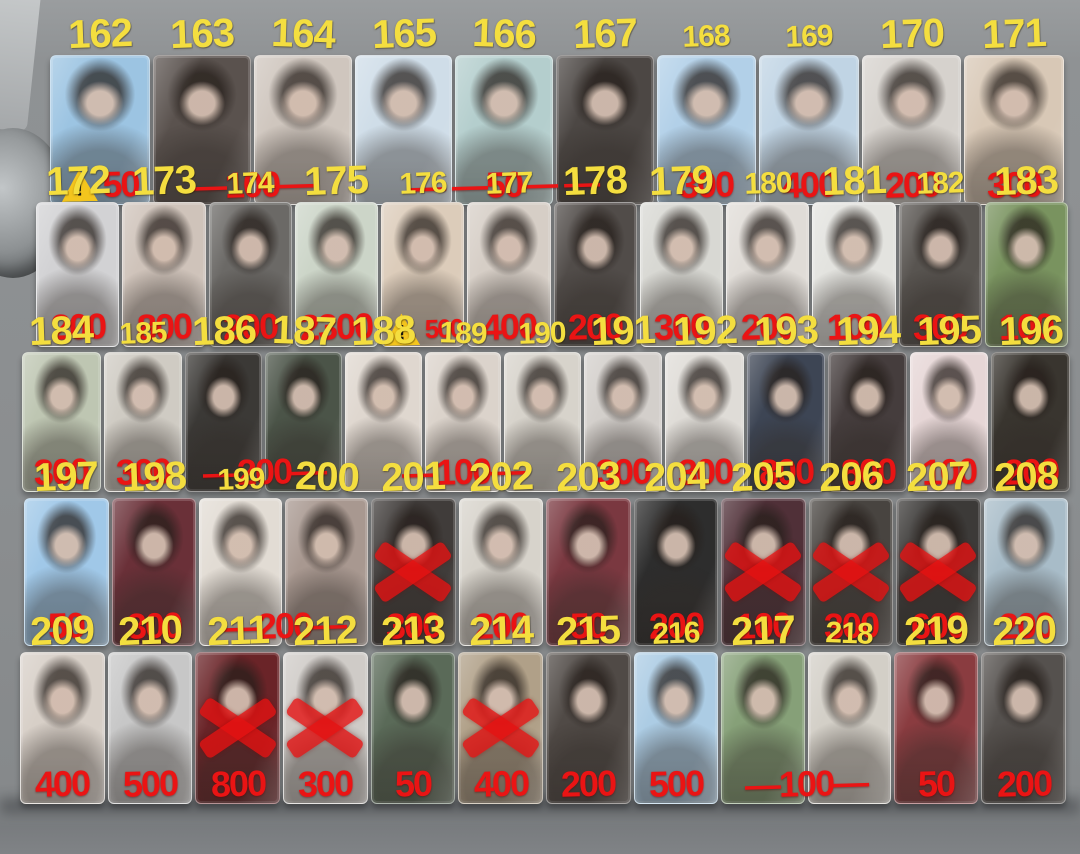  I want to click on price-group: 216 500, so click(676, 710).